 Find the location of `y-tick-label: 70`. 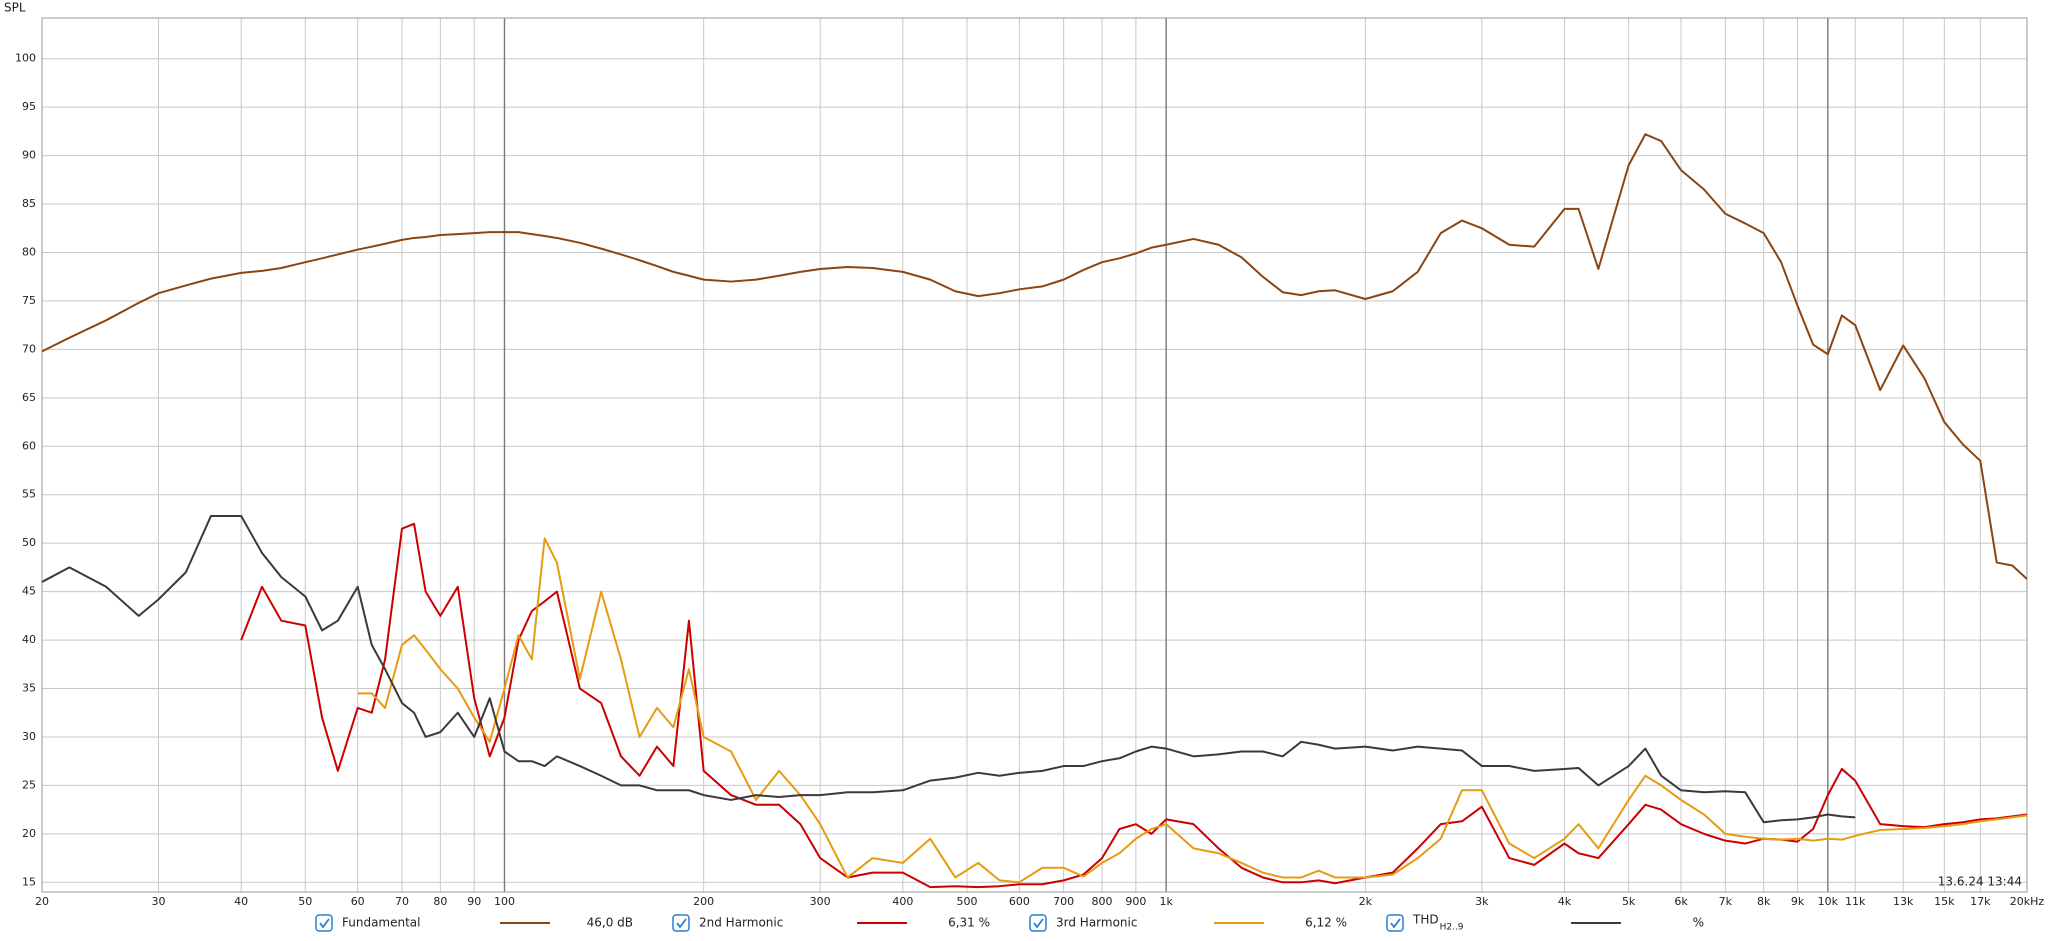

y-tick-label: 70 is located at coordinates (29, 348).